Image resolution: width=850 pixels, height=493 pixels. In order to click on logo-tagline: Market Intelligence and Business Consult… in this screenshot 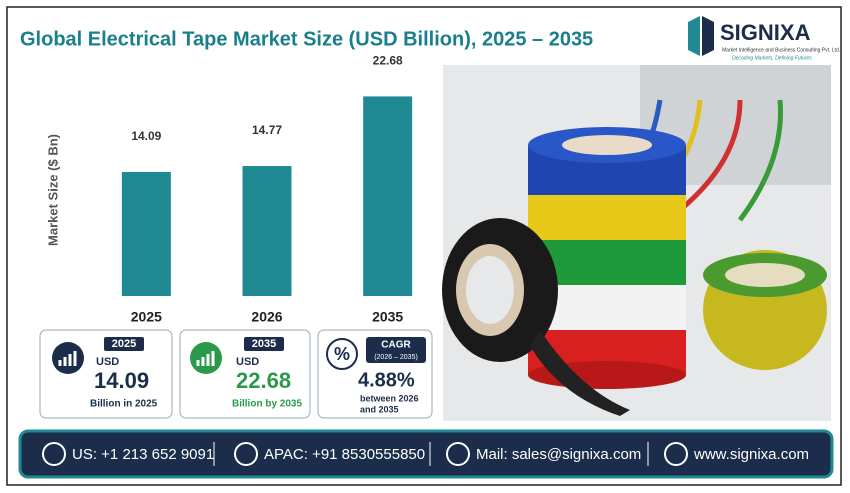, I will do `click(781, 50)`.